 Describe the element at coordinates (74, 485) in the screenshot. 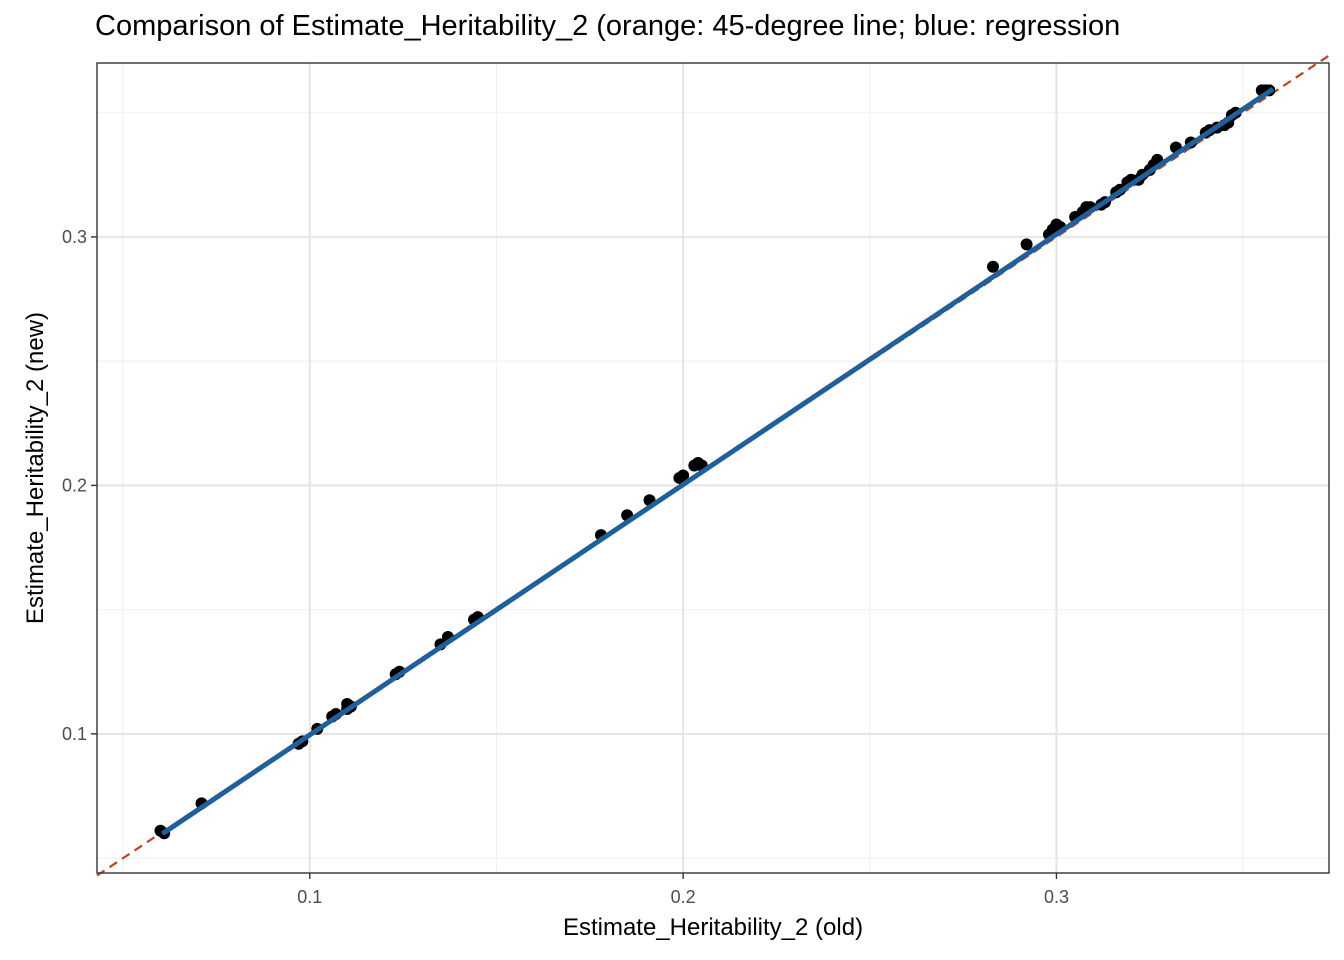

I see `y-tick-label: 0.2` at that location.